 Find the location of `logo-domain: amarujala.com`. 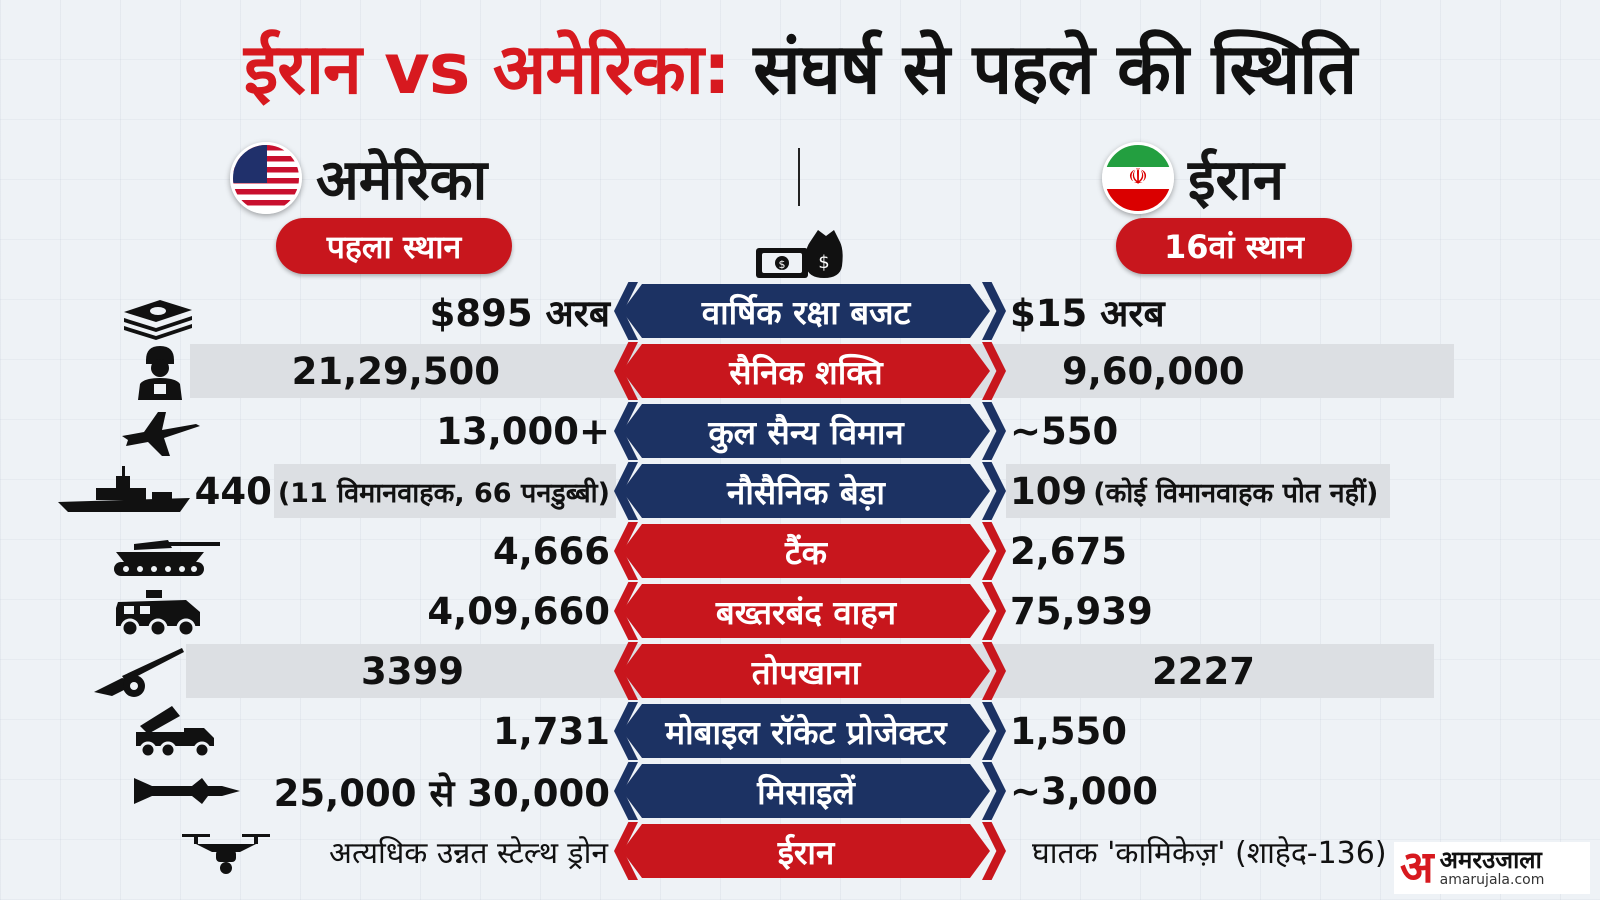

logo-domain: amarujala.com is located at coordinates (1492, 880).